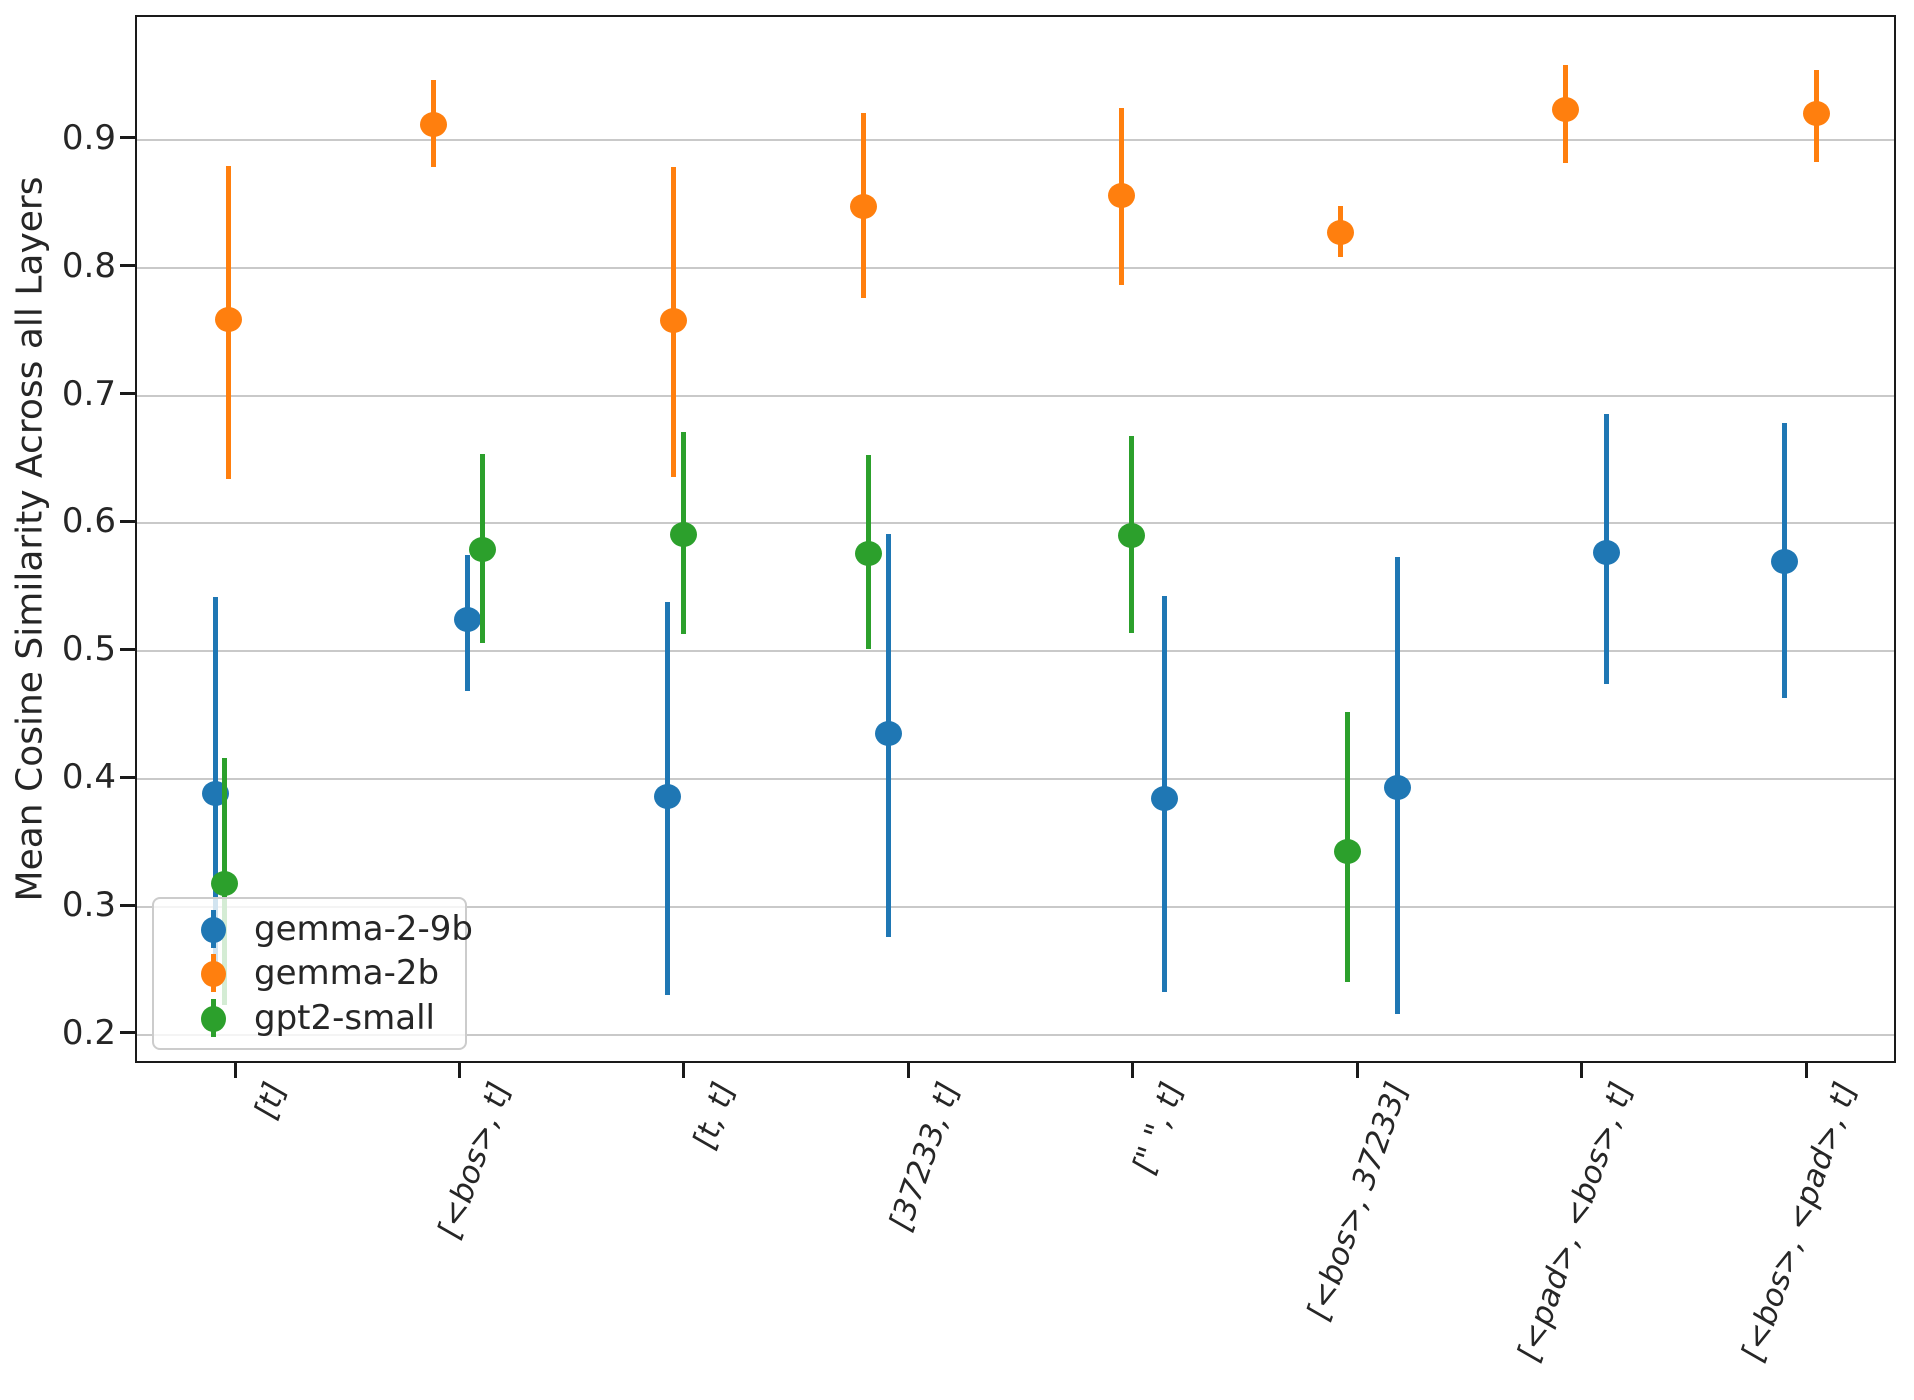 This screenshot has width=1914, height=1400. Describe the element at coordinates (88, 1032) in the screenshot. I see `y-tick-label: 0.2` at that location.